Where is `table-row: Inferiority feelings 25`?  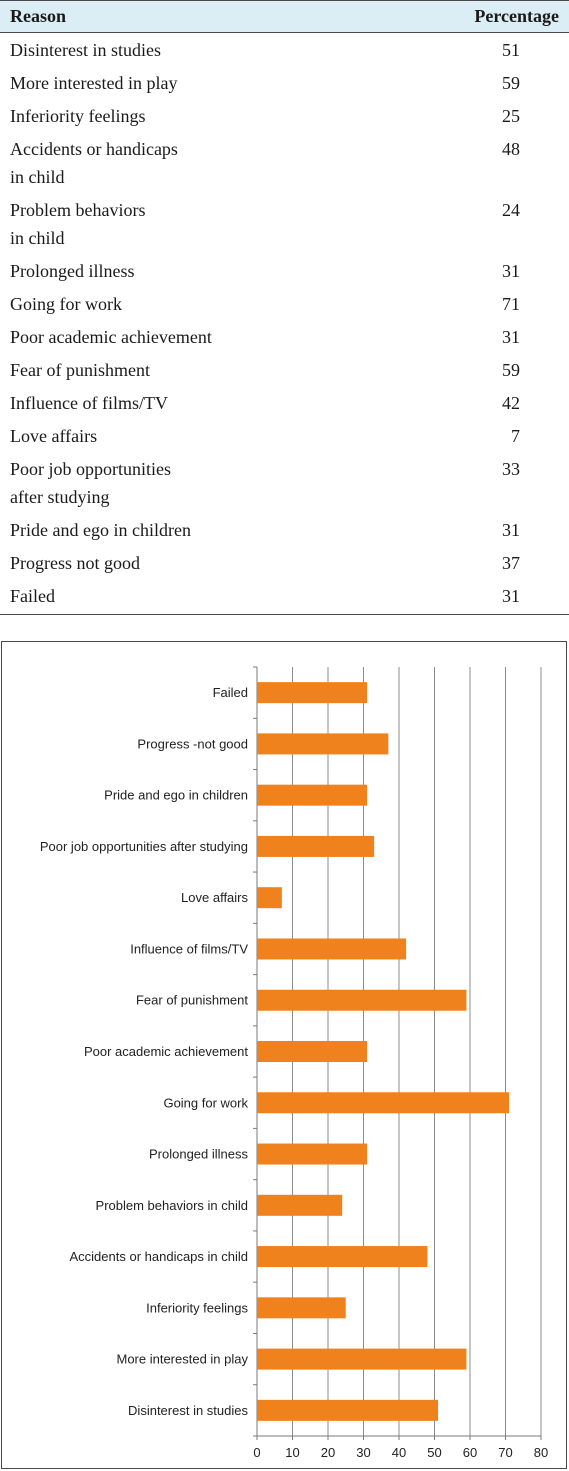
table-row: Inferiority feelings 25 is located at coordinates (284, 113).